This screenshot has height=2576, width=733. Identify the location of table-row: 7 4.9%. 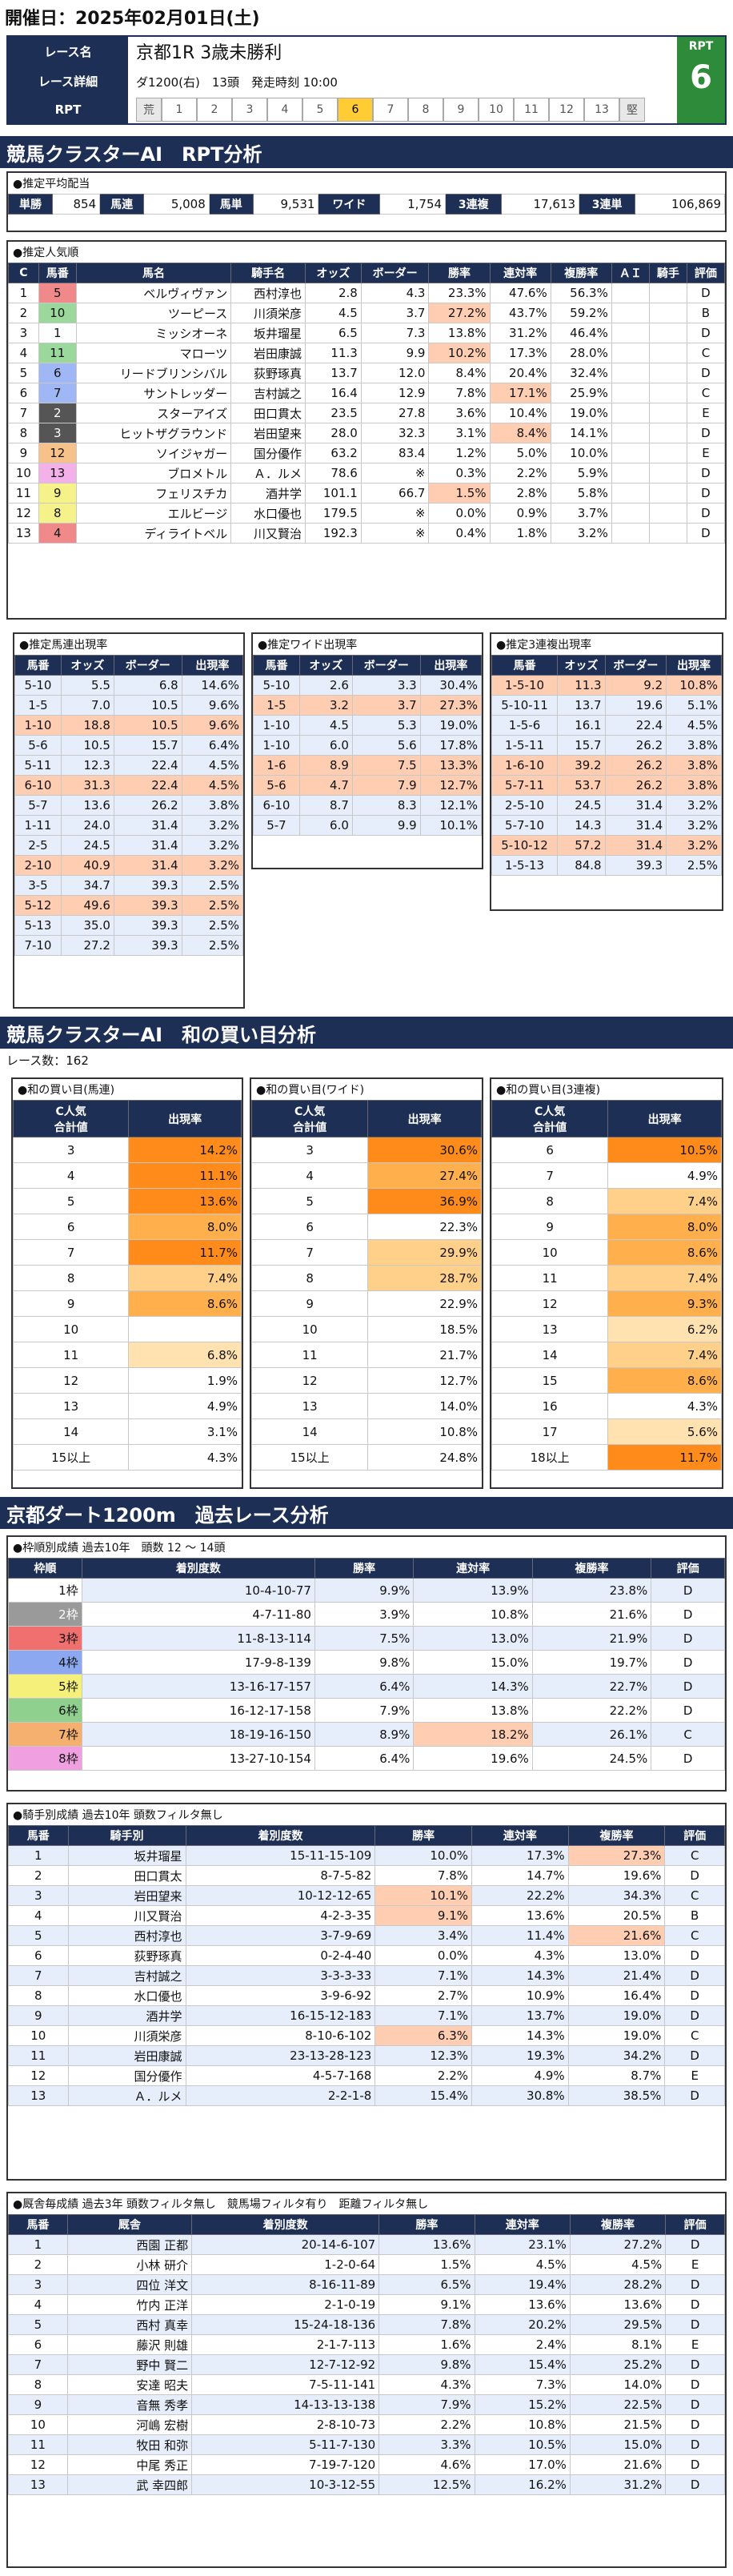
(606, 1176).